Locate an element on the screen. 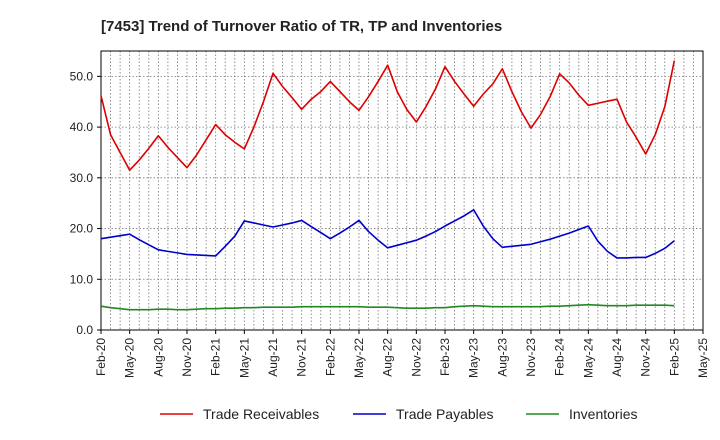 The height and width of the screenshot is (440, 720). x-tick-label: May-21 is located at coordinates (244, 358).